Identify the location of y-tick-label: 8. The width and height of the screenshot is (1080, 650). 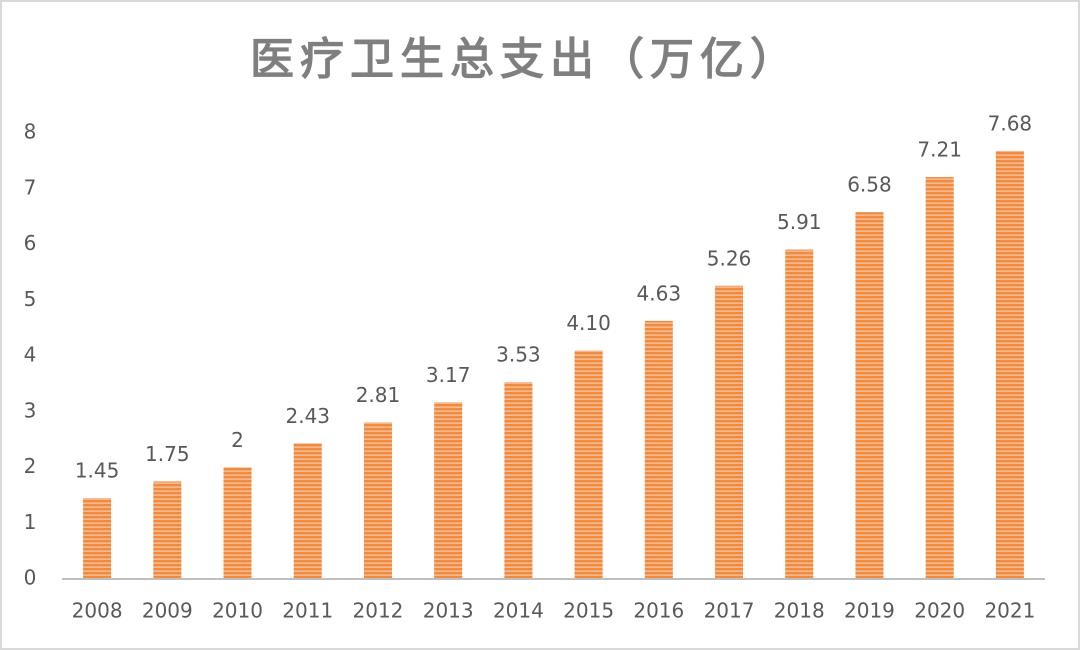
(30, 132).